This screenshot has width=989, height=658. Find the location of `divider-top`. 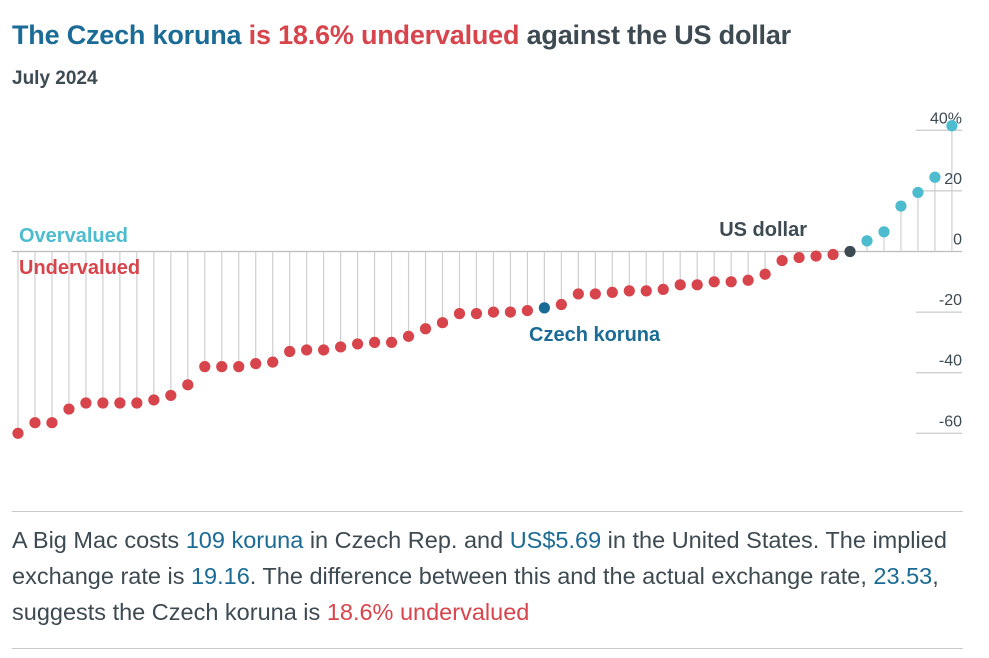

divider-top is located at coordinates (487, 511).